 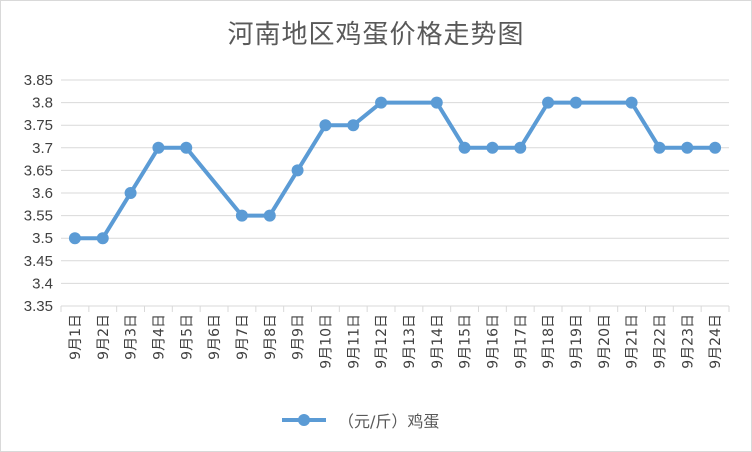 What do you see at coordinates (660, 341) in the screenshot?
I see `x-tick-label: 9月22日` at bounding box center [660, 341].